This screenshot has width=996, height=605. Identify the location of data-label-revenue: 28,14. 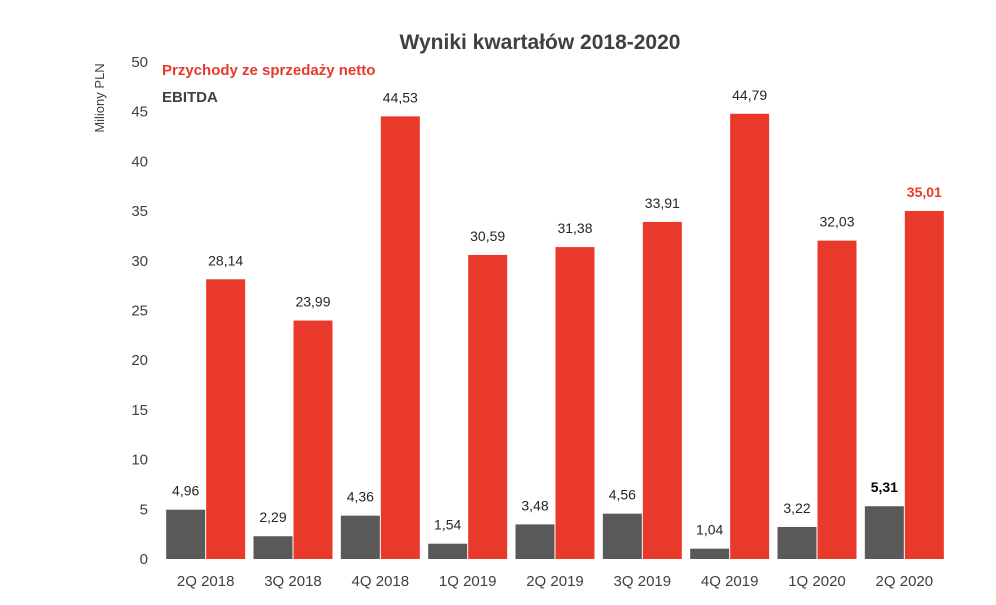
(225, 260).